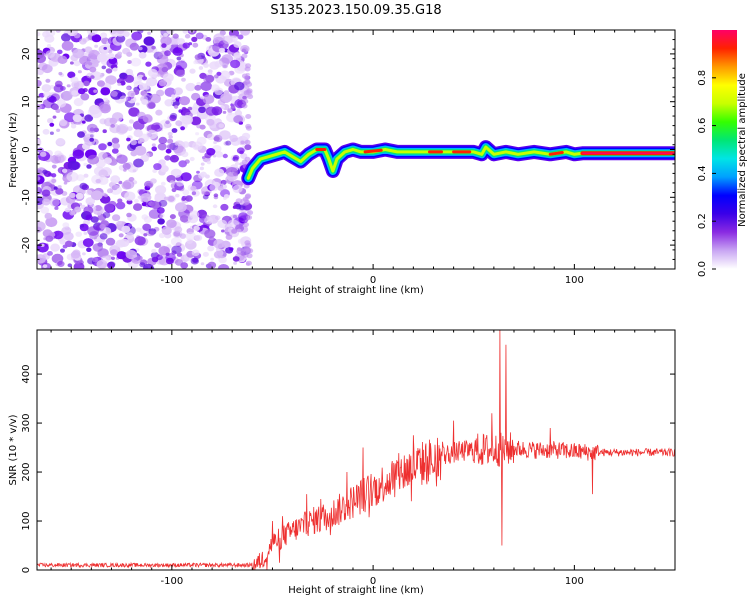  What do you see at coordinates (460, 162) in the screenshot?
I see `ridge-layer` at bounding box center [460, 162].